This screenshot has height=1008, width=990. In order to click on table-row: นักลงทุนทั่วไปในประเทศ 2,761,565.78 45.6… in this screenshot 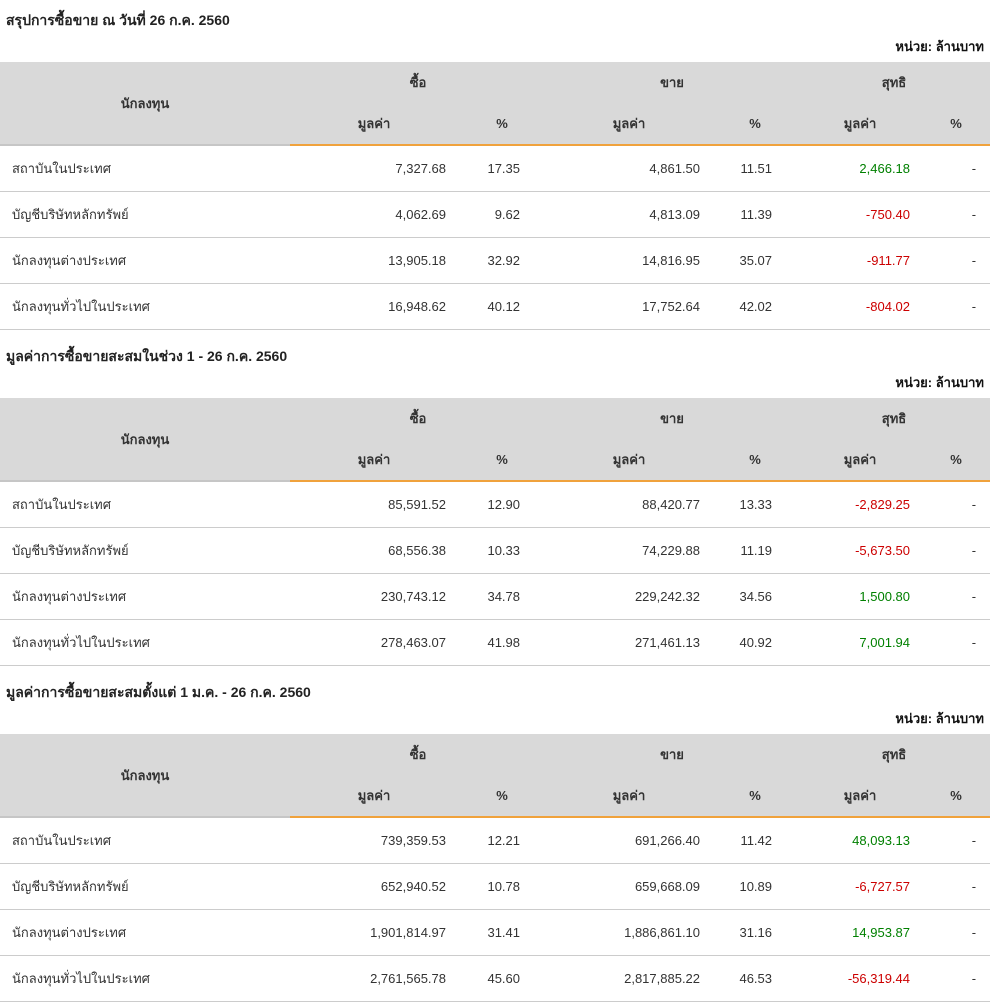, I will do `click(495, 978)`.